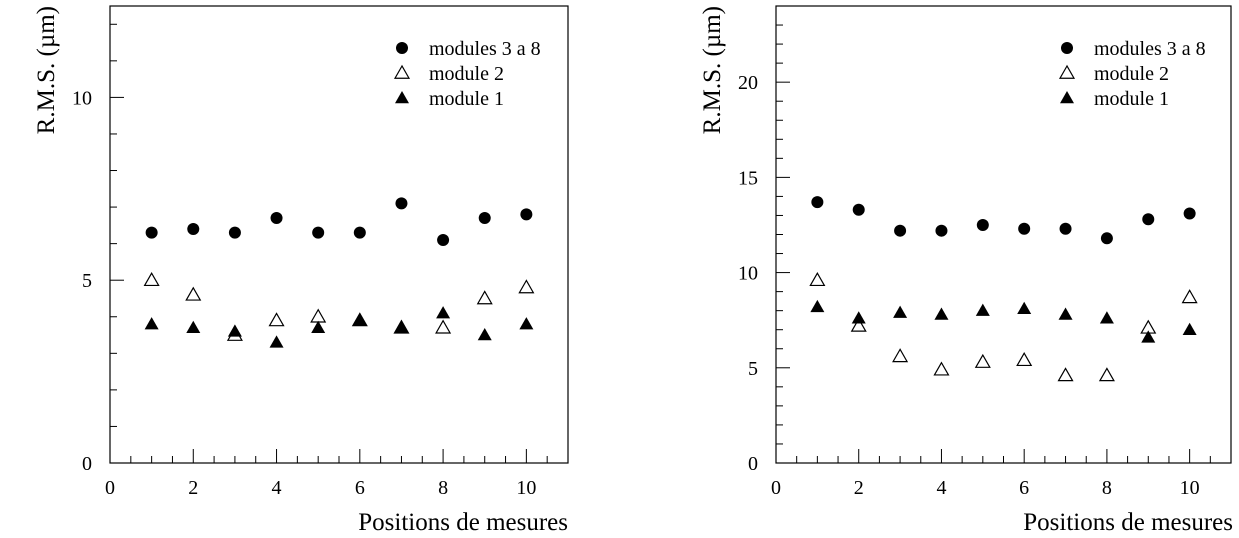 The image size is (1239, 538). I want to click on x-tick-label: 6, so click(1024, 488).